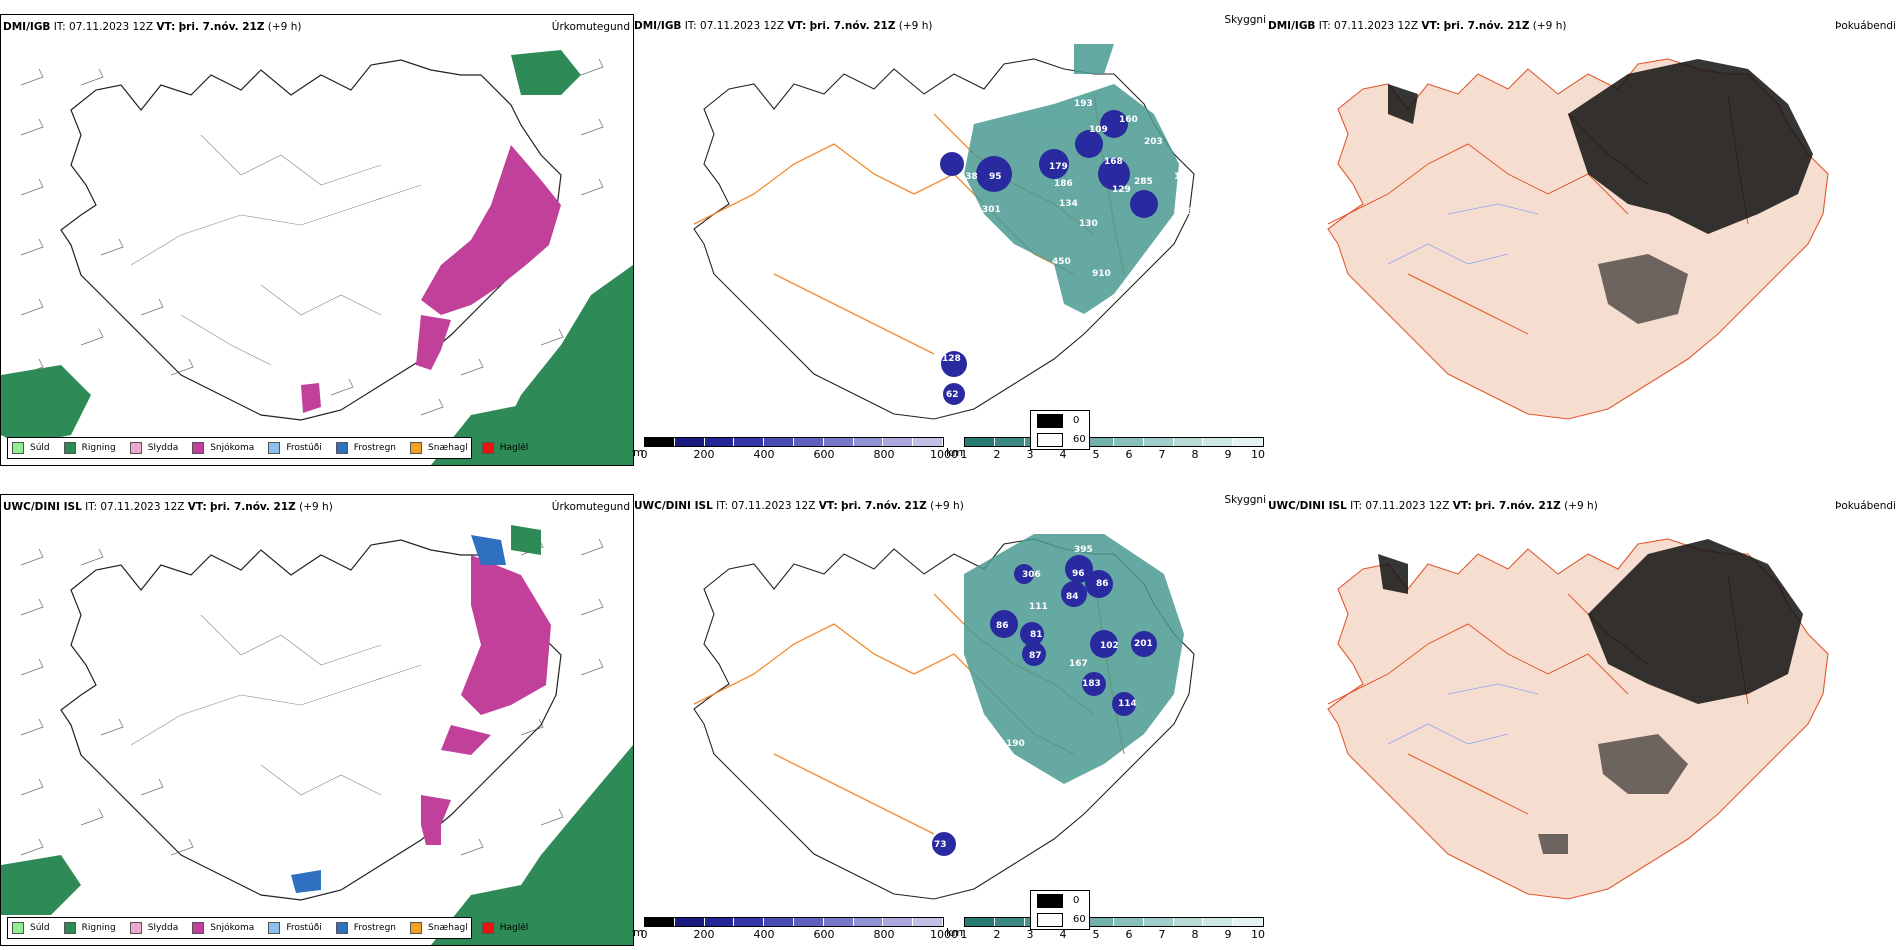 The height and width of the screenshot is (950, 1900). What do you see at coordinates (1031, 575) in the screenshot?
I see `vis-label: 306` at bounding box center [1031, 575].